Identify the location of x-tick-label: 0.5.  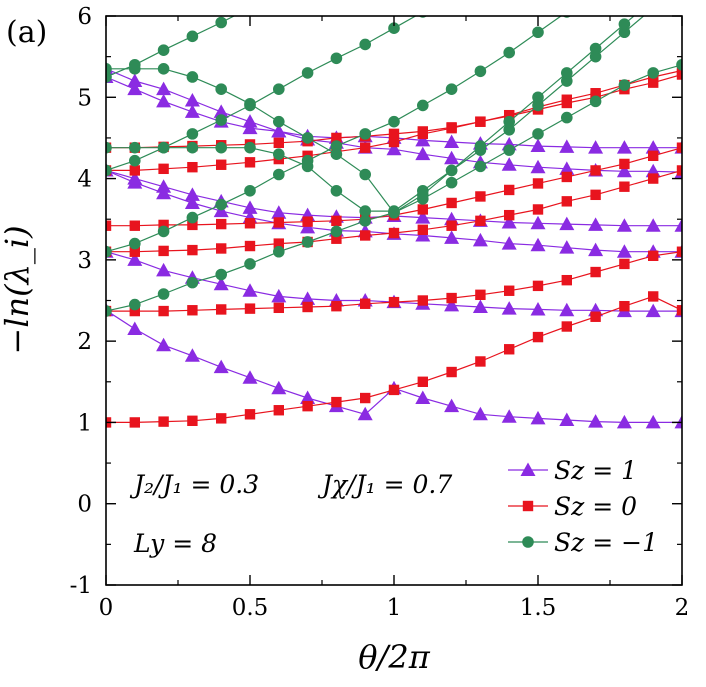
(250, 608).